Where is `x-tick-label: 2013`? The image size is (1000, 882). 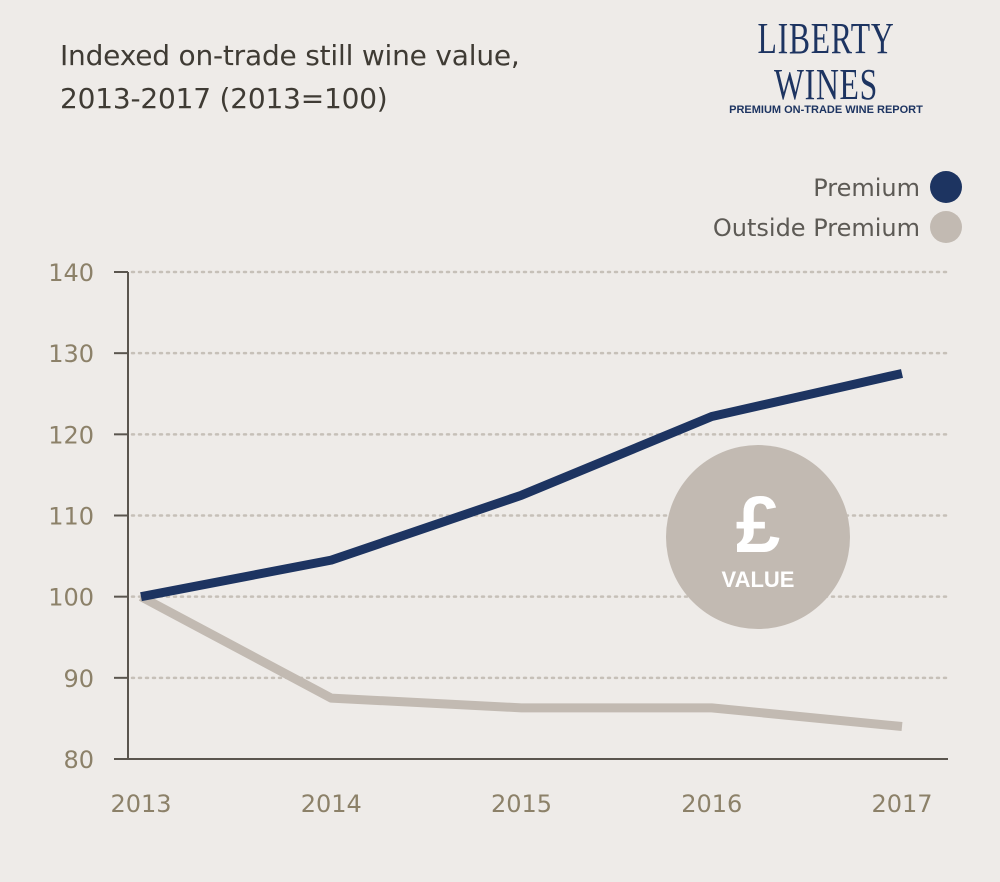
x-tick-label: 2013 is located at coordinates (140, 804).